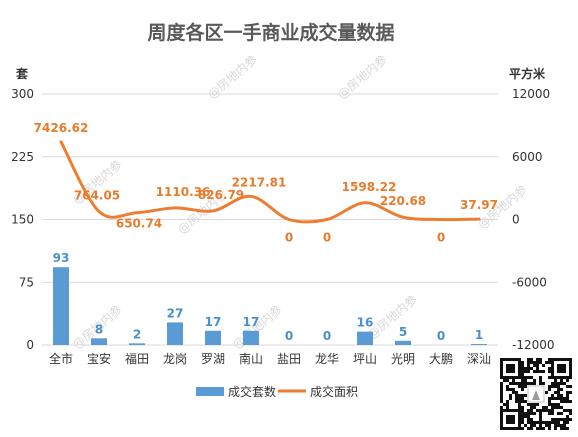 The image size is (578, 437). What do you see at coordinates (327, 359) in the screenshot?
I see `x-tick-label-7: 龙华` at bounding box center [327, 359].